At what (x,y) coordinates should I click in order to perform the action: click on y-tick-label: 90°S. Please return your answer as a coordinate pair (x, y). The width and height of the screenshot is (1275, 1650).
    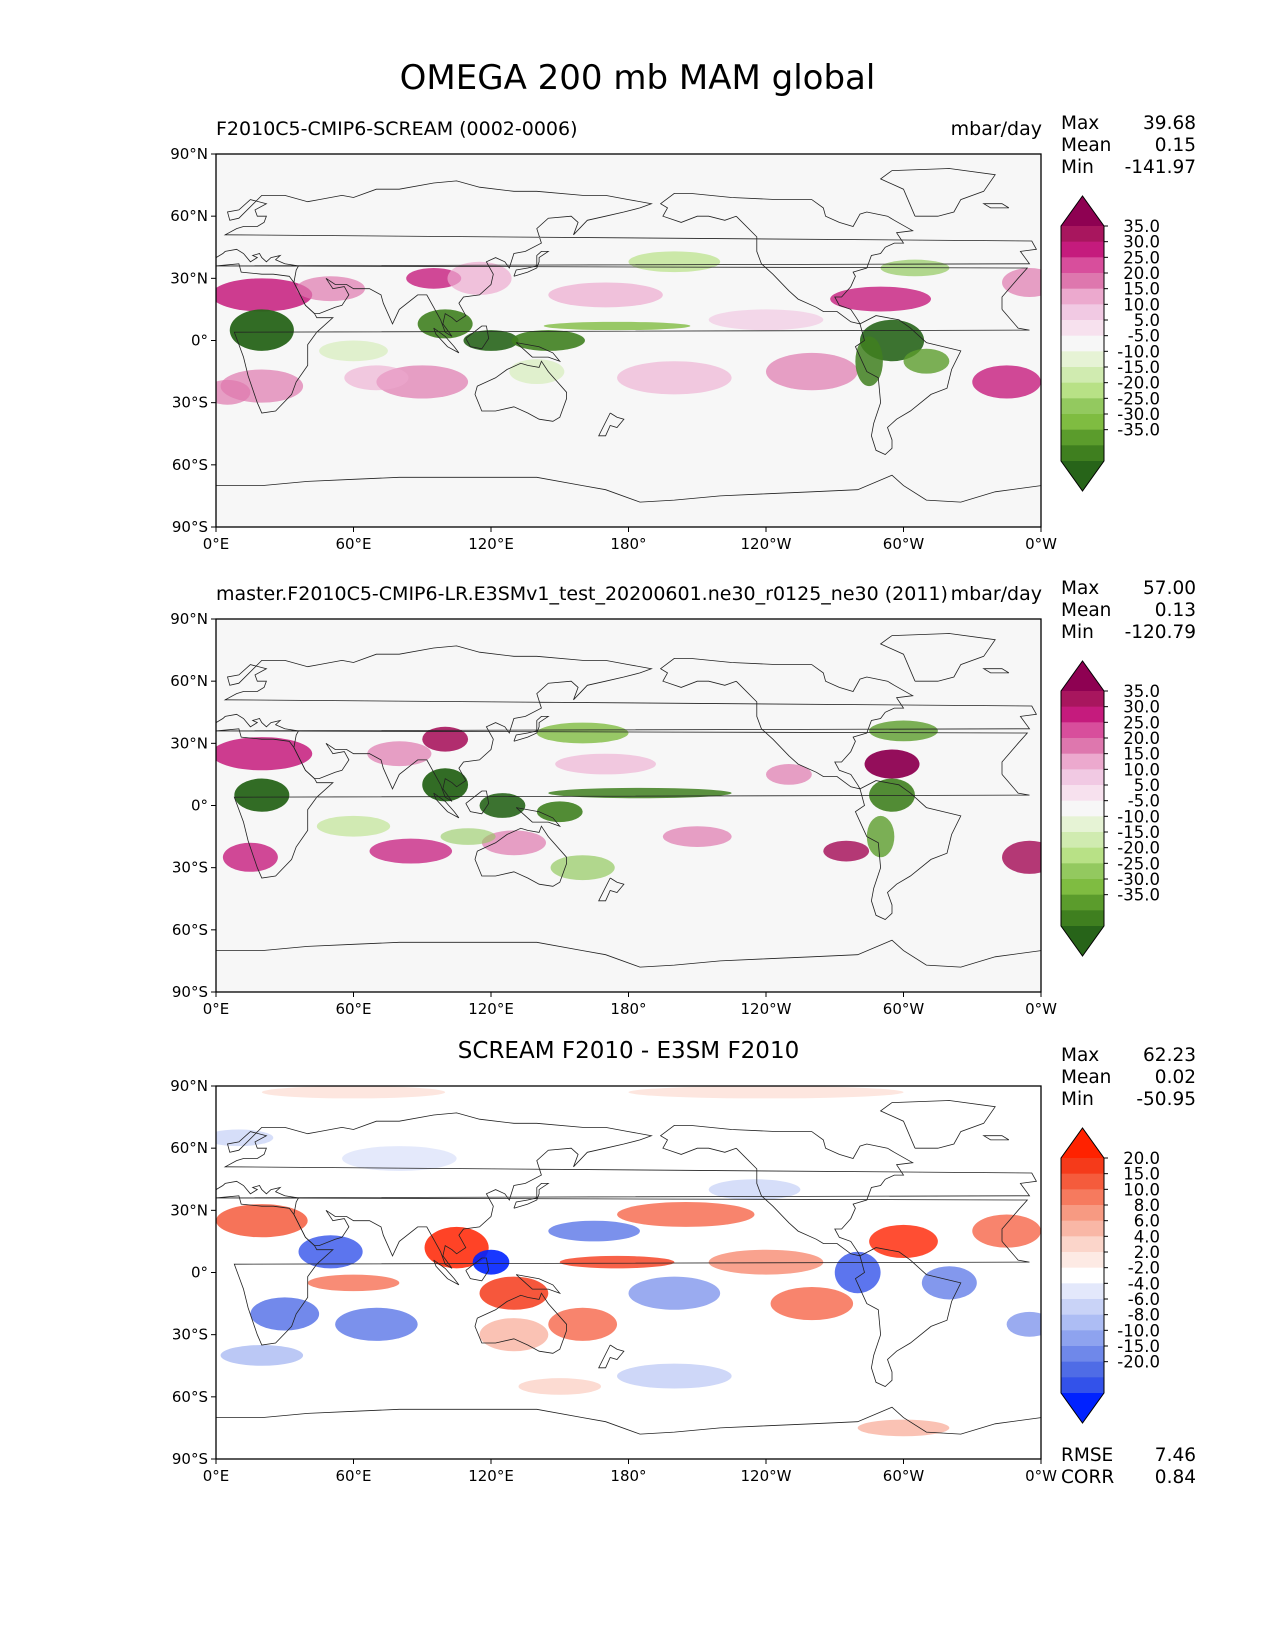
    Looking at the image, I should click on (190, 1459).